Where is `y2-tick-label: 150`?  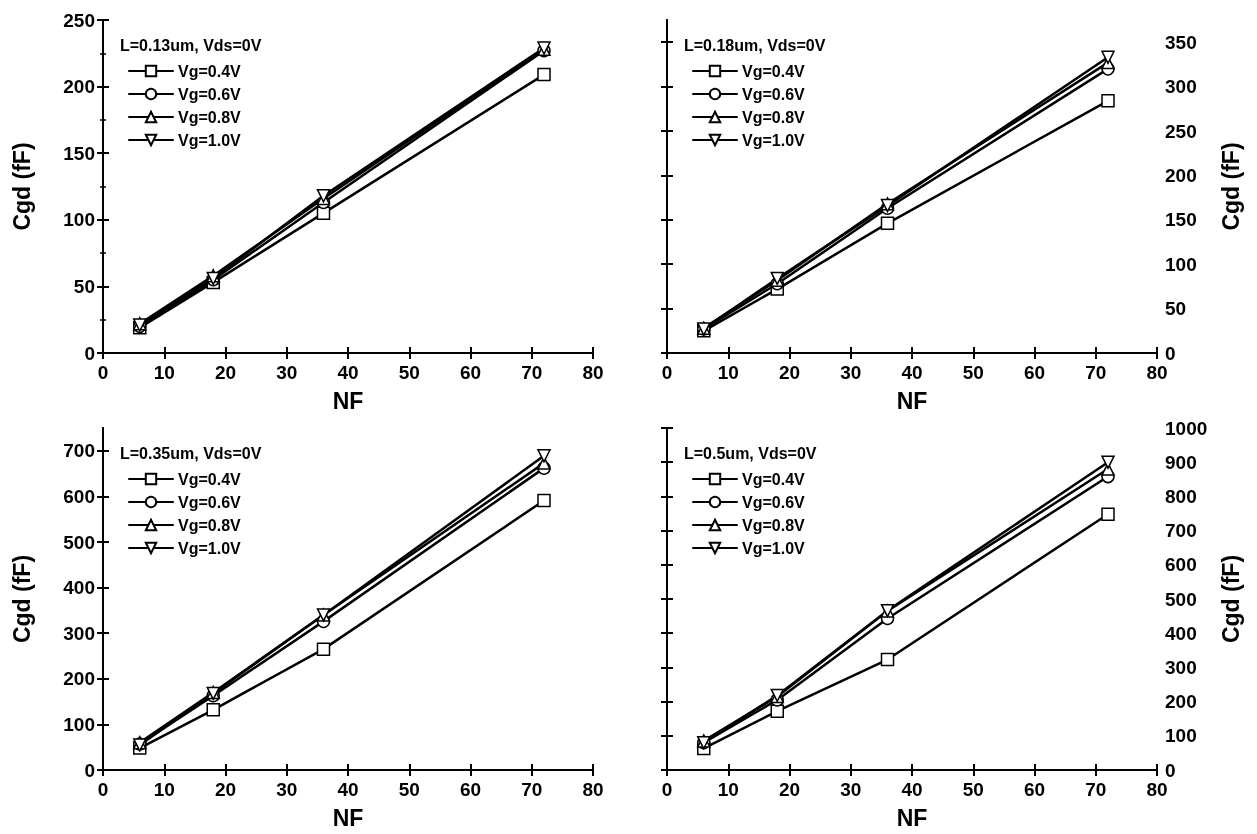 y2-tick-label: 150 is located at coordinates (1181, 220).